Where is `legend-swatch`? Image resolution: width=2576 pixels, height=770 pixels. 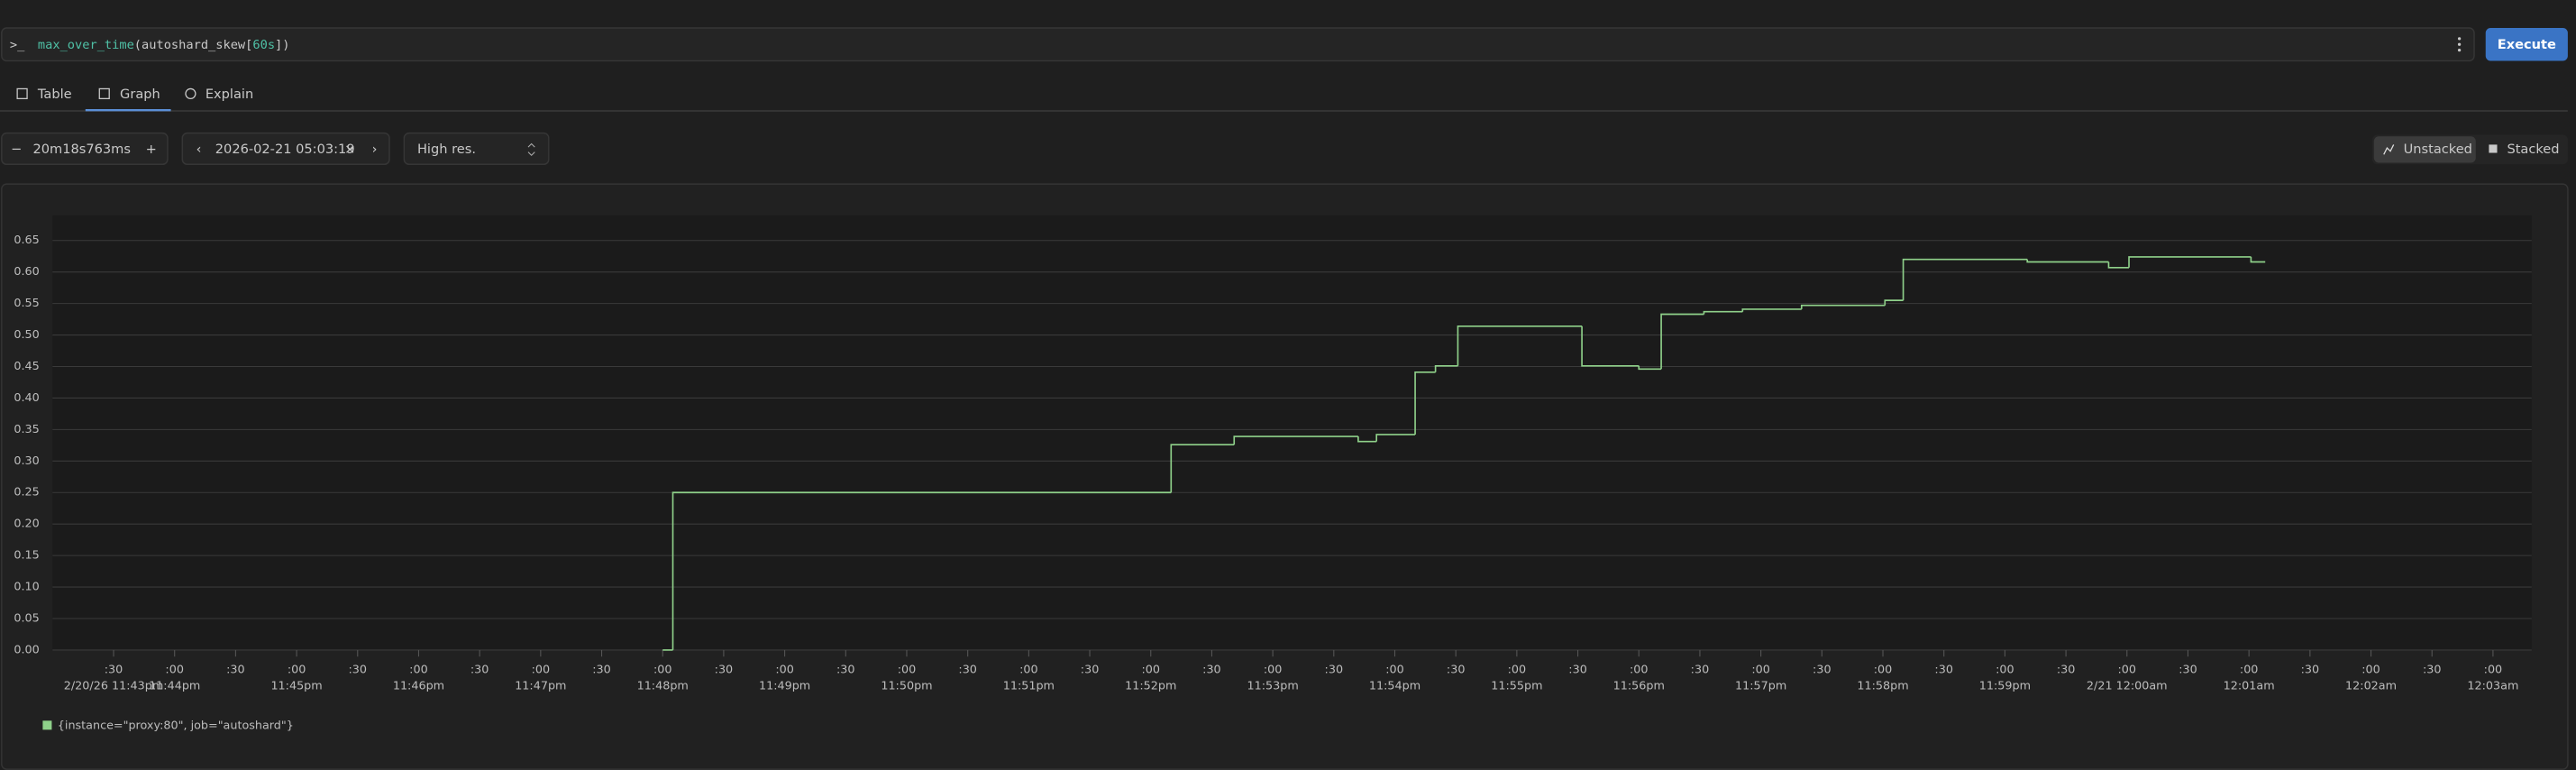 legend-swatch is located at coordinates (47, 725).